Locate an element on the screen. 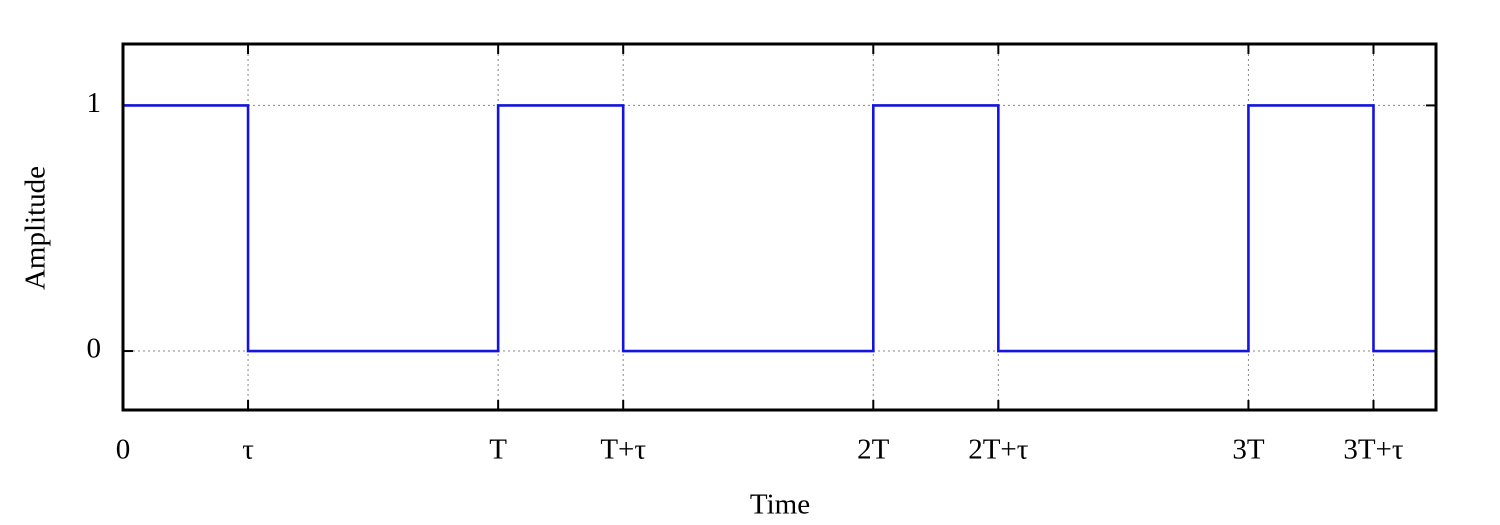 The image size is (1500, 525). x-tick-label: 3T+τ is located at coordinates (1373, 450).